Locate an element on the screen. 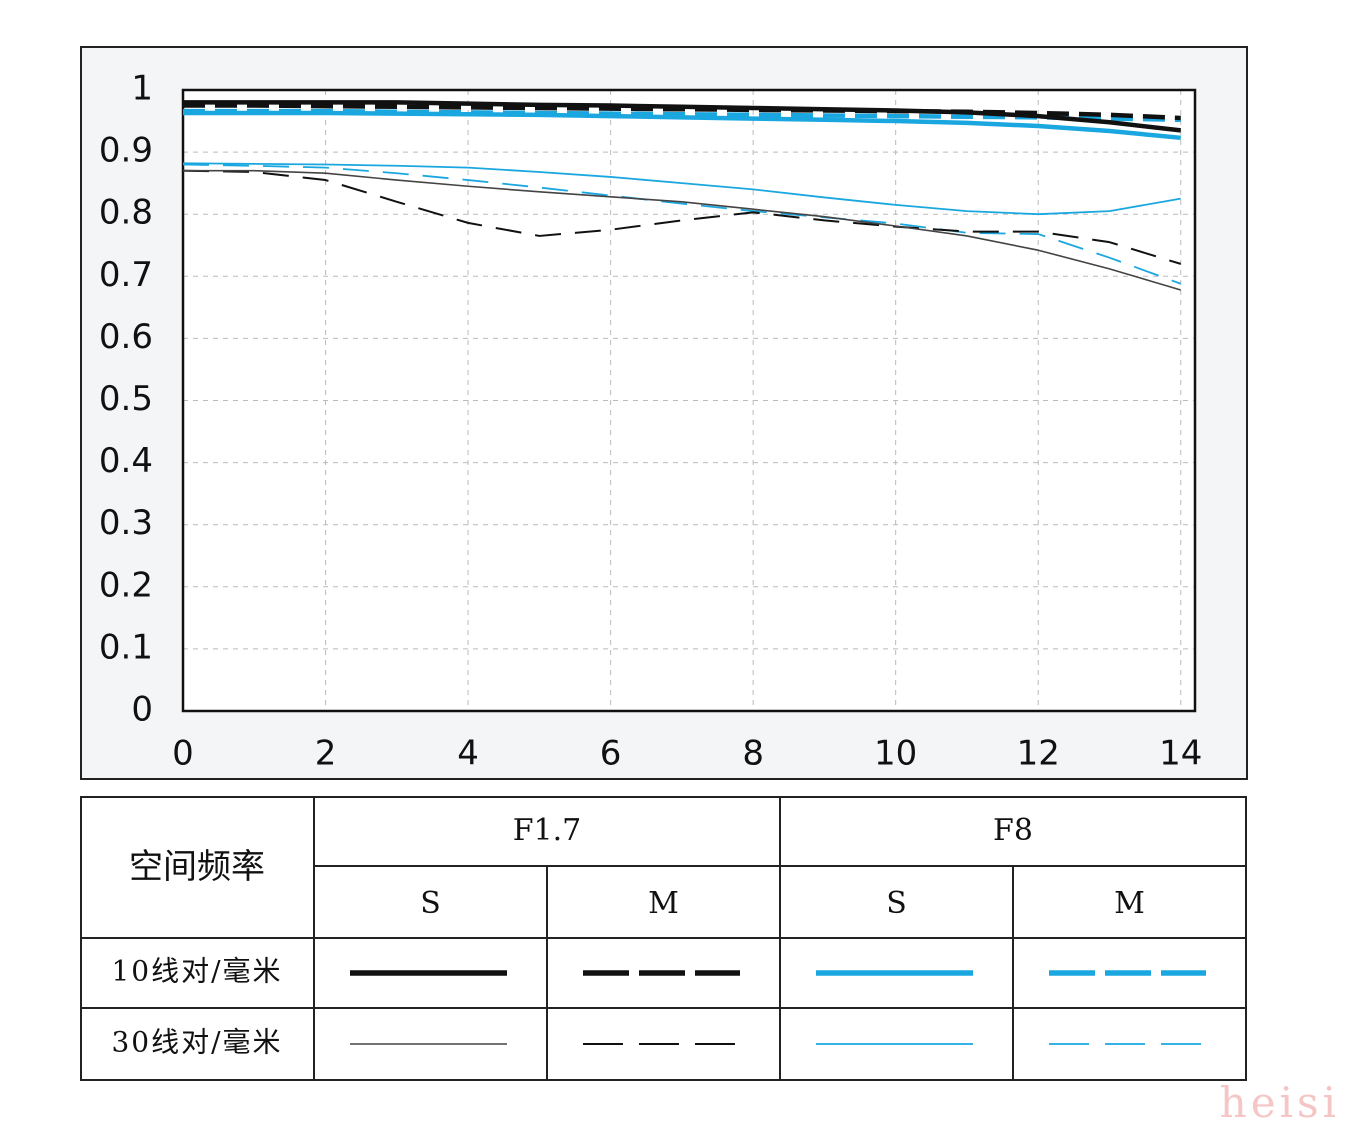 This screenshot has width=1356, height=1134. x-tick-label: 6 is located at coordinates (611, 754).